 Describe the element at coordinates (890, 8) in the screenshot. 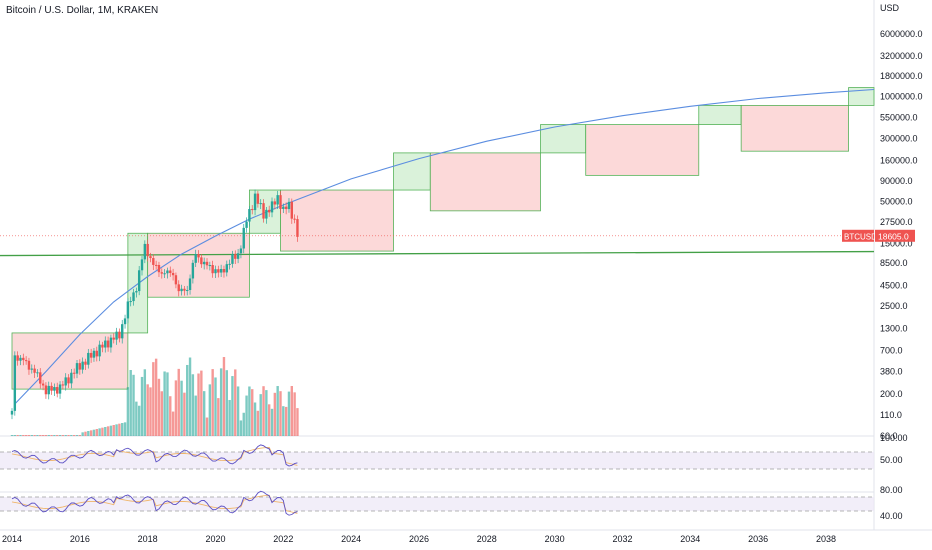

I see `price-axis-unit: USD` at that location.